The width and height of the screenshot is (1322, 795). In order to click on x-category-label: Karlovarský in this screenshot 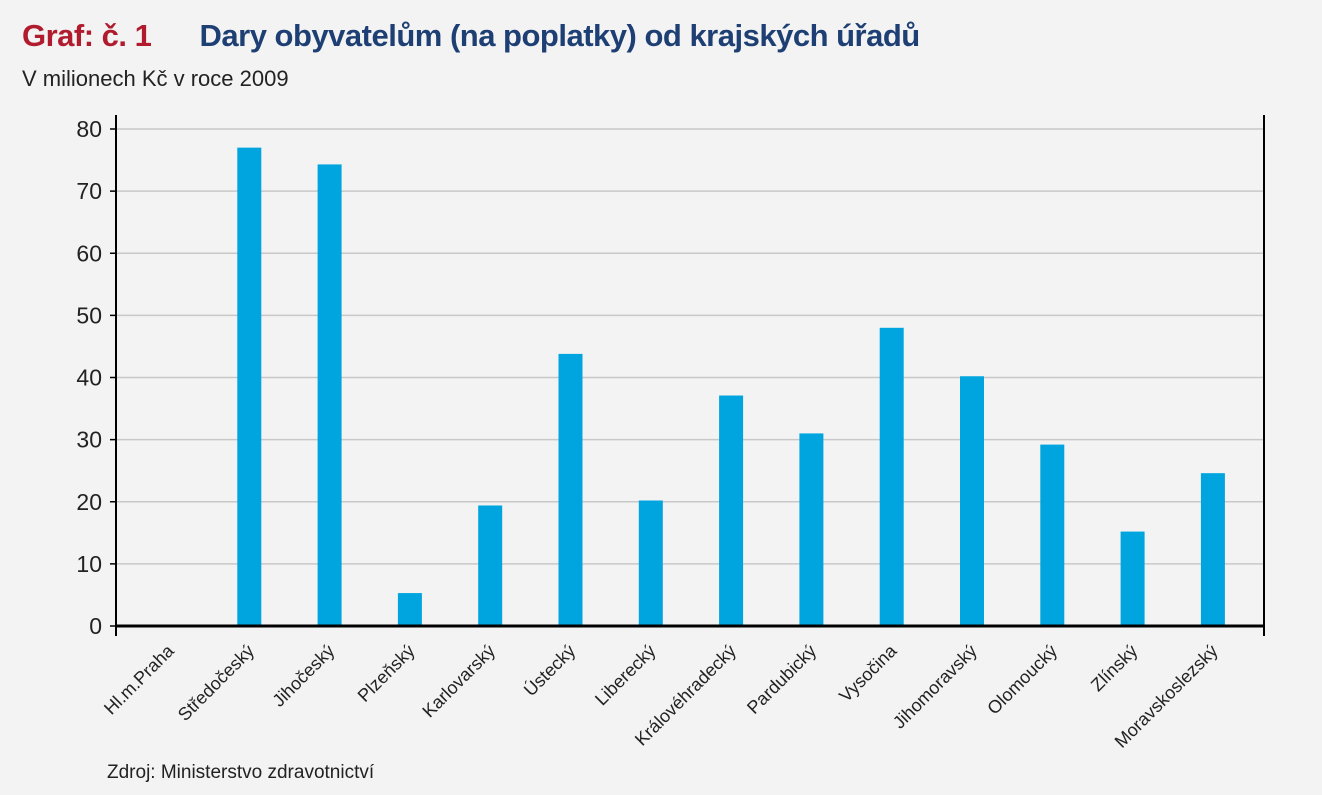, I will do `click(458, 681)`.